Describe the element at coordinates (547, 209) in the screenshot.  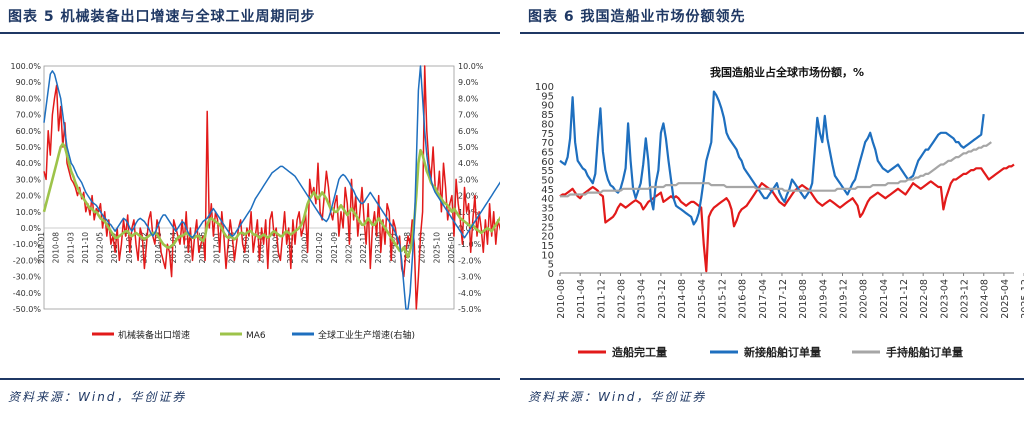
I see `y-tick-label: 35` at that location.